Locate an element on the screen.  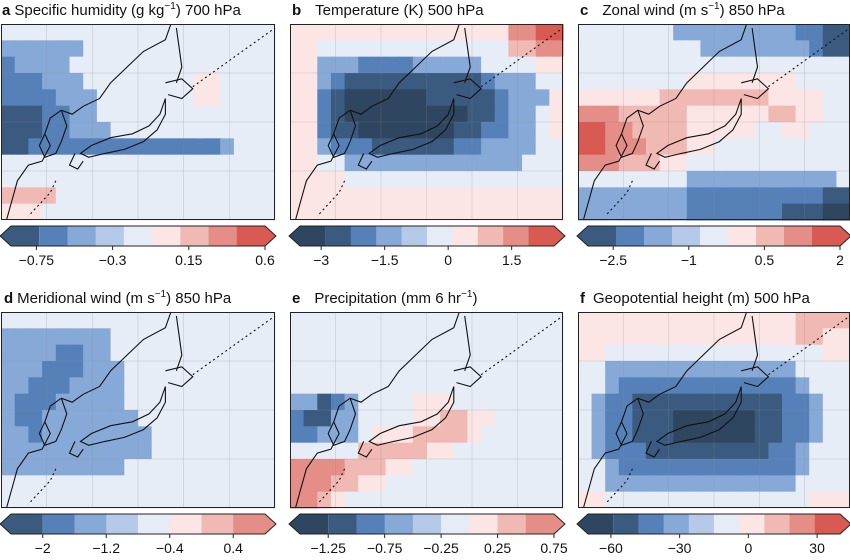
graticule is located at coordinates (714, 410).